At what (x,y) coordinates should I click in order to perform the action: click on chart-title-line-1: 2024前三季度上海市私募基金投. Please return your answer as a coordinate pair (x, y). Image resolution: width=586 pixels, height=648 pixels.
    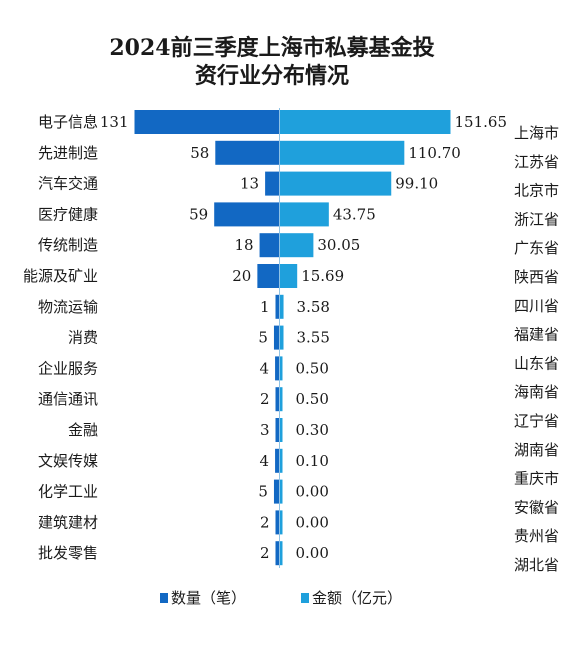
    Looking at the image, I should click on (271, 48).